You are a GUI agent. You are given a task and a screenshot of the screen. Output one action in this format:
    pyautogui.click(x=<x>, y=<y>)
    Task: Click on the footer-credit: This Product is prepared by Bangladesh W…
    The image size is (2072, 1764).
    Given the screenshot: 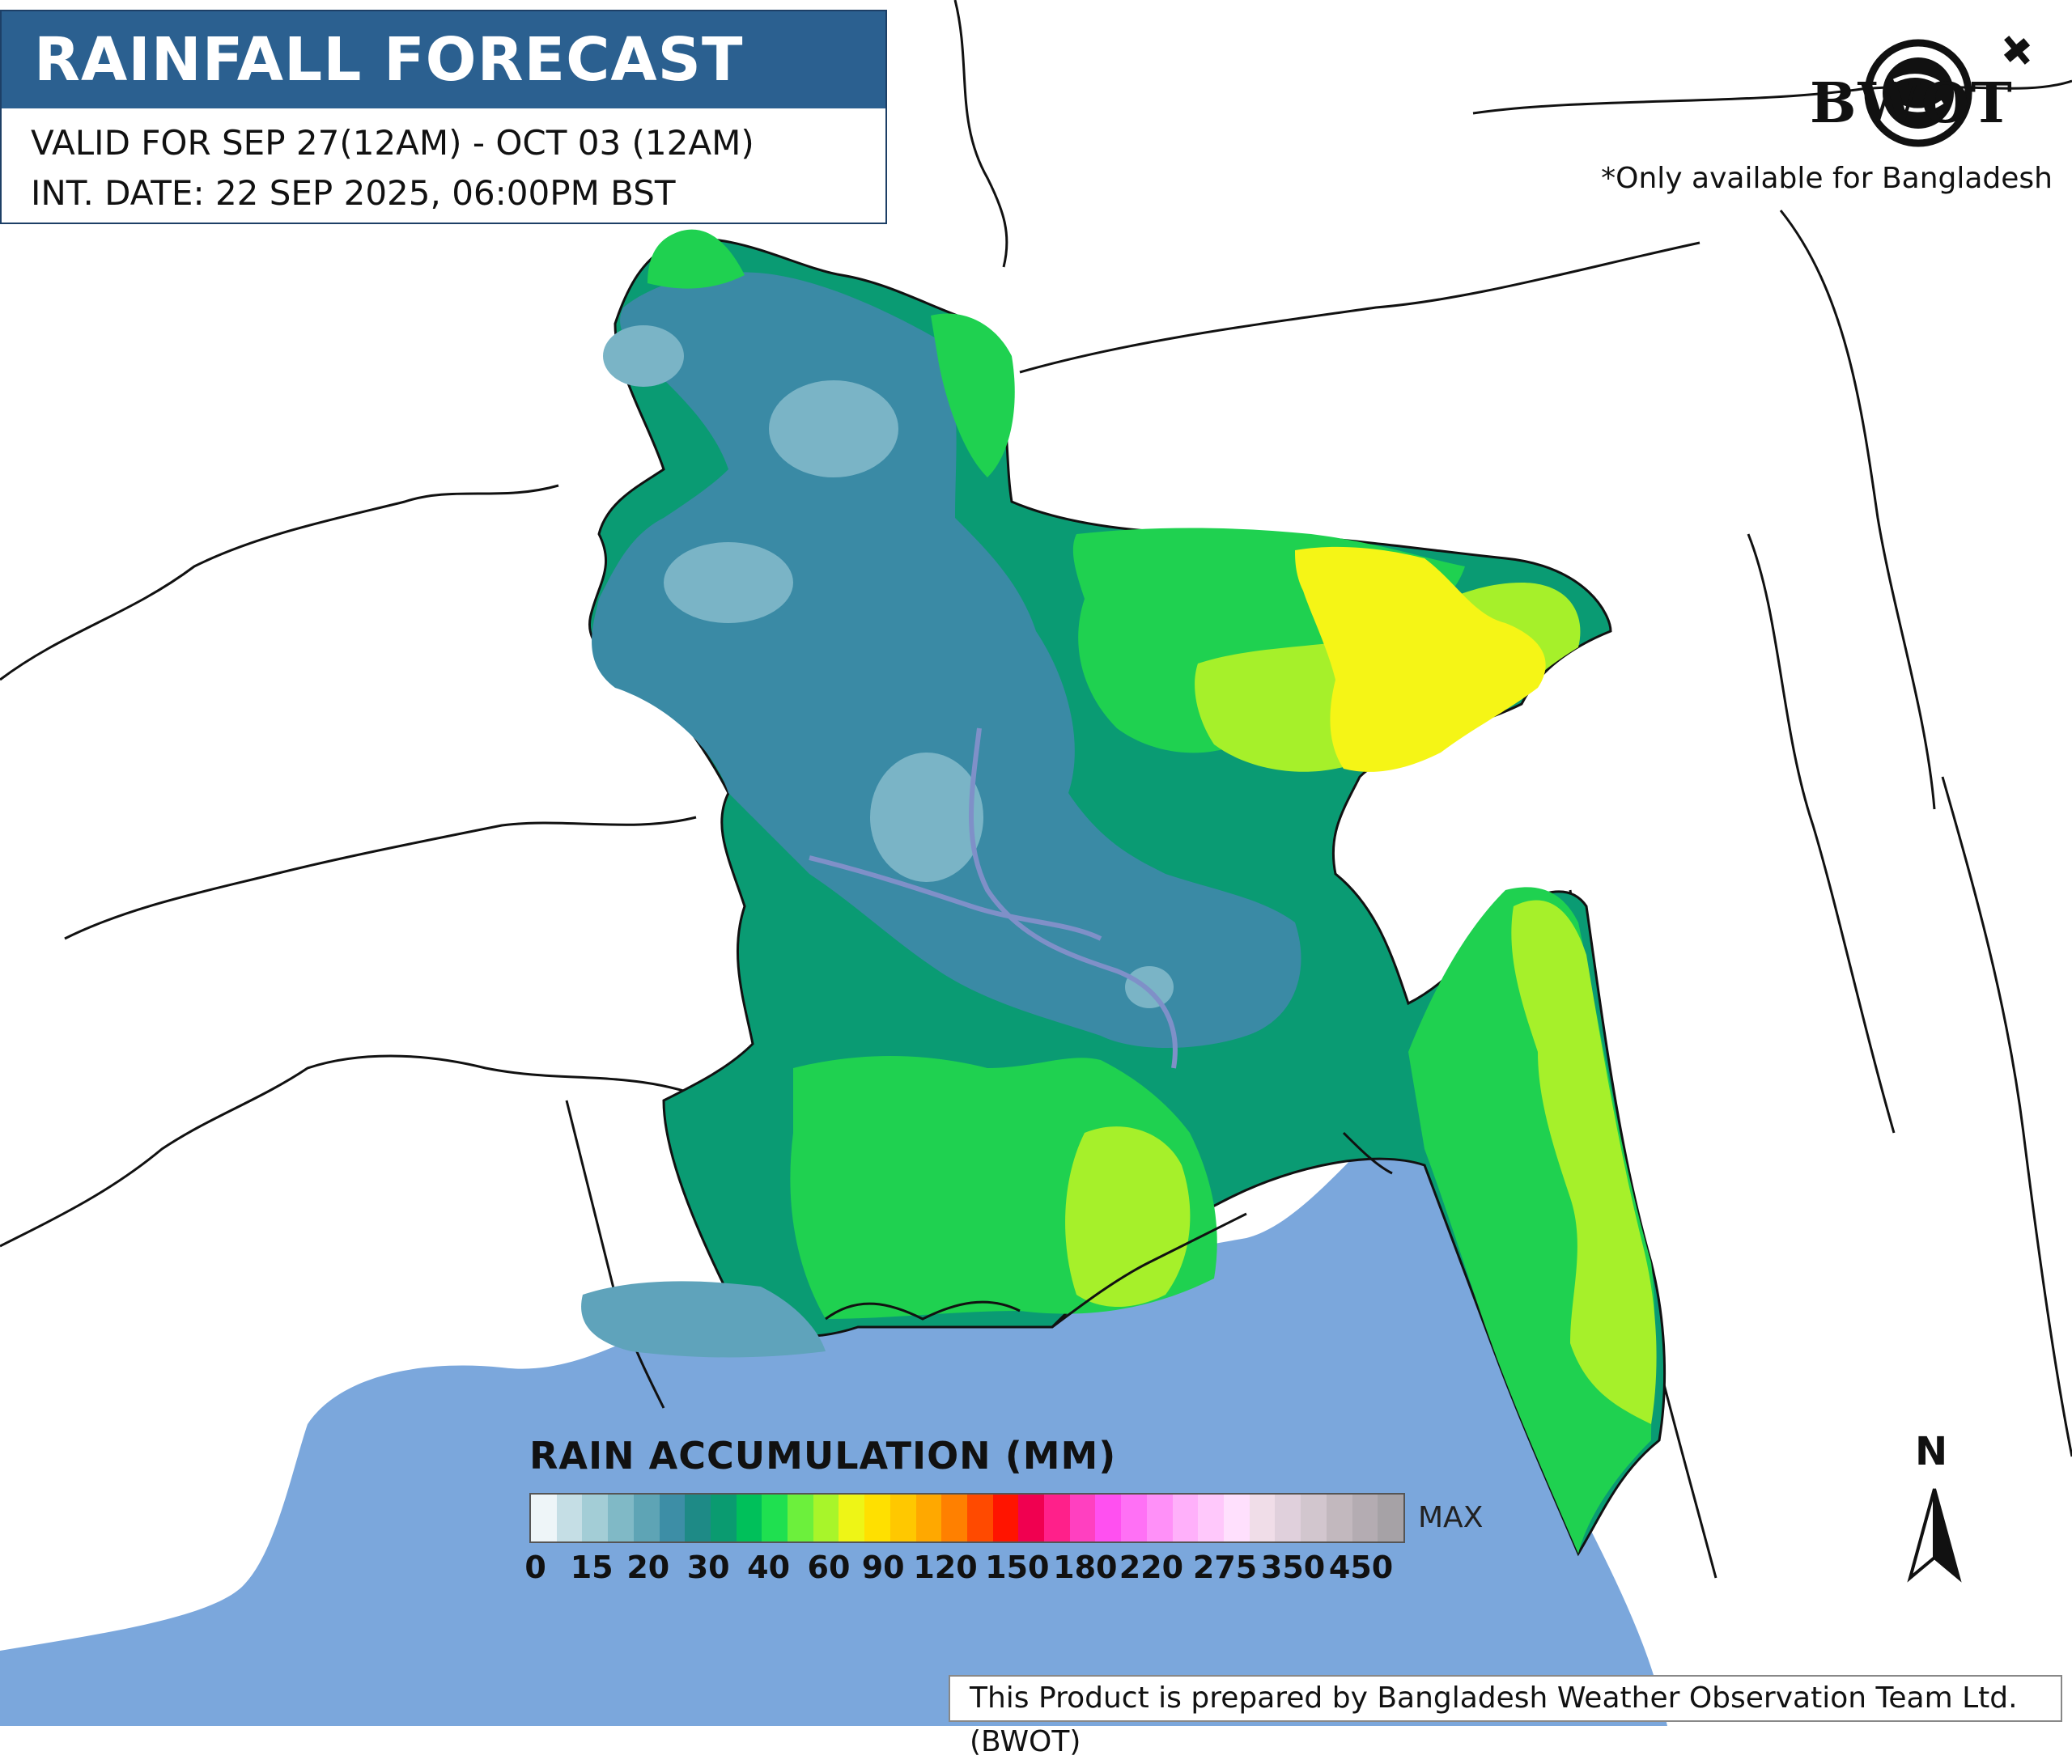 What is the action you would take?
    pyautogui.click(x=1505, y=1716)
    